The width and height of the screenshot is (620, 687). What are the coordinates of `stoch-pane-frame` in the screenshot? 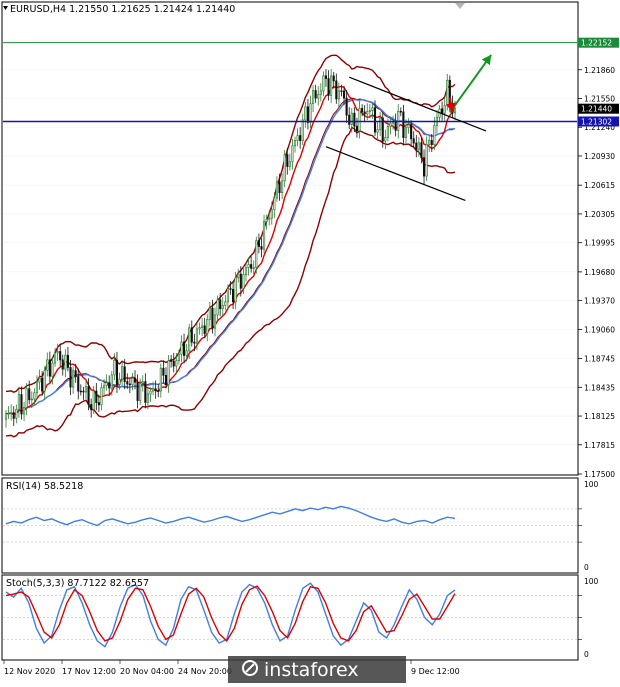 It's located at (290, 617).